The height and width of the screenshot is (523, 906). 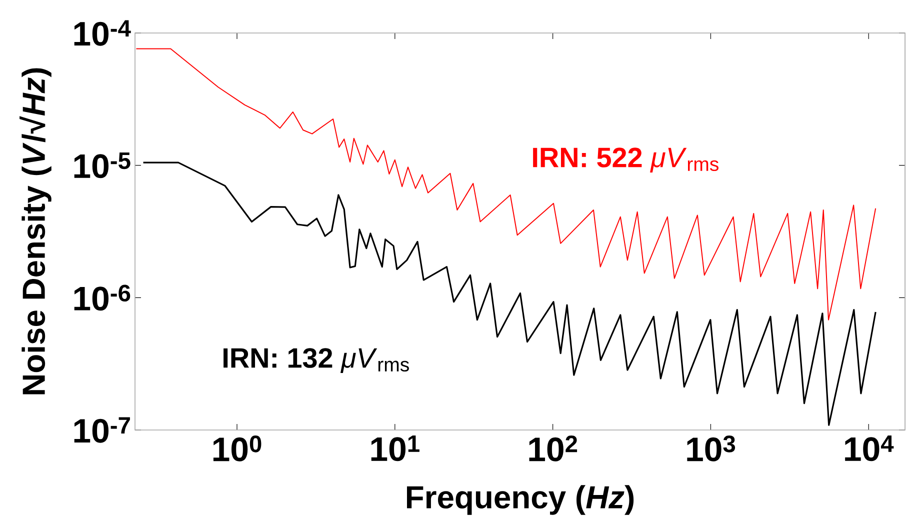 What do you see at coordinates (711, 449) in the screenshot?
I see `x-tick-label: 10$^{3}$` at bounding box center [711, 449].